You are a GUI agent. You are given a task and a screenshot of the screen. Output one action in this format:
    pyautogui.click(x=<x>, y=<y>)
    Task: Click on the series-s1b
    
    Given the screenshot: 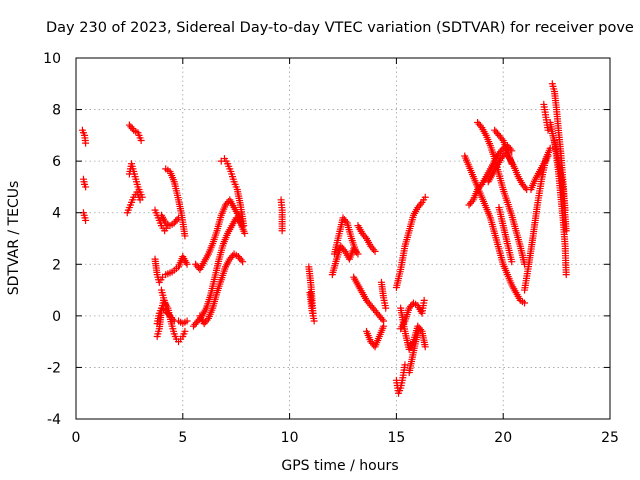 What is the action you would take?
    pyautogui.click(x=84, y=183)
    